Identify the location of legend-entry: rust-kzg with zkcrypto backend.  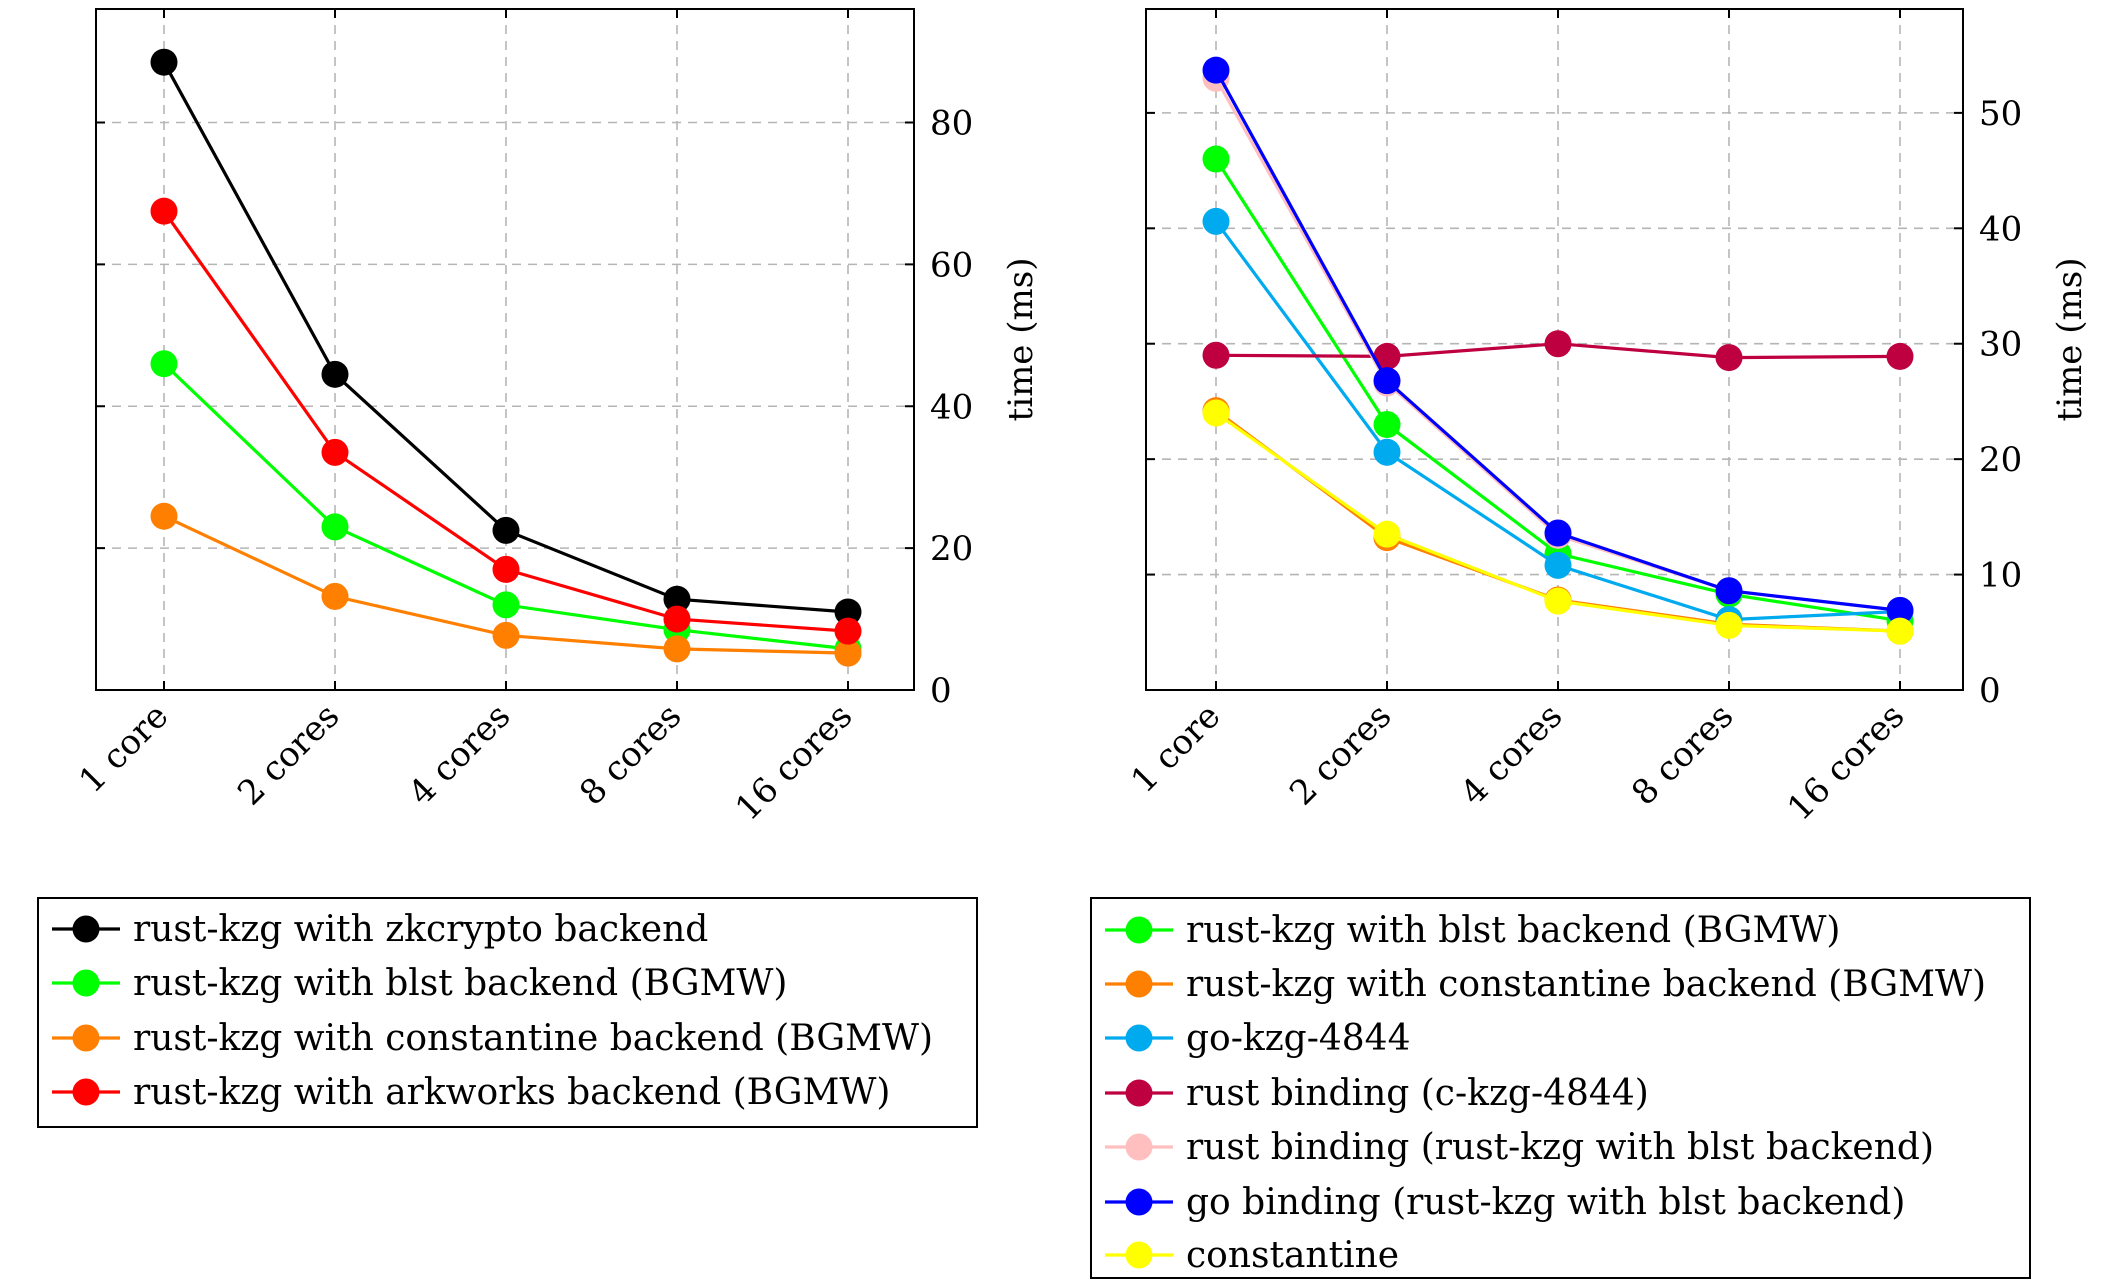
(380, 929).